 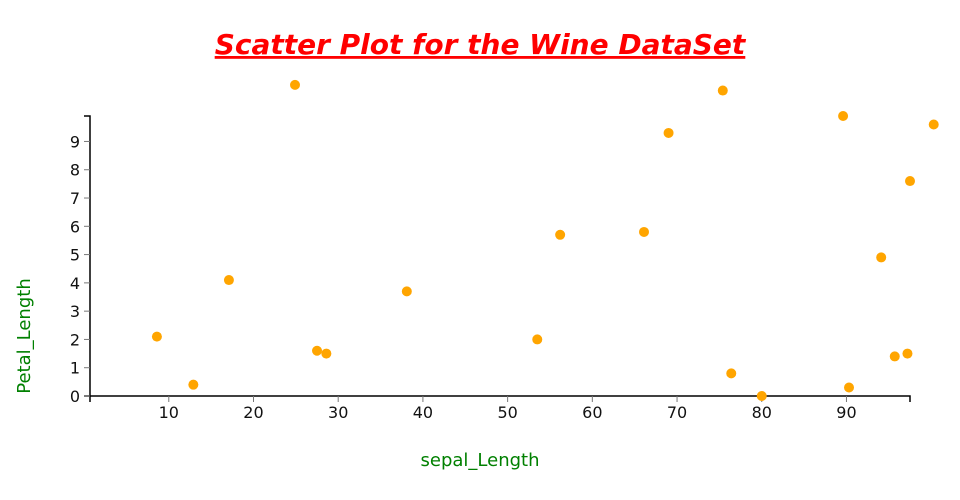 What do you see at coordinates (75, 311) in the screenshot?
I see `y-tick-label: 3` at bounding box center [75, 311].